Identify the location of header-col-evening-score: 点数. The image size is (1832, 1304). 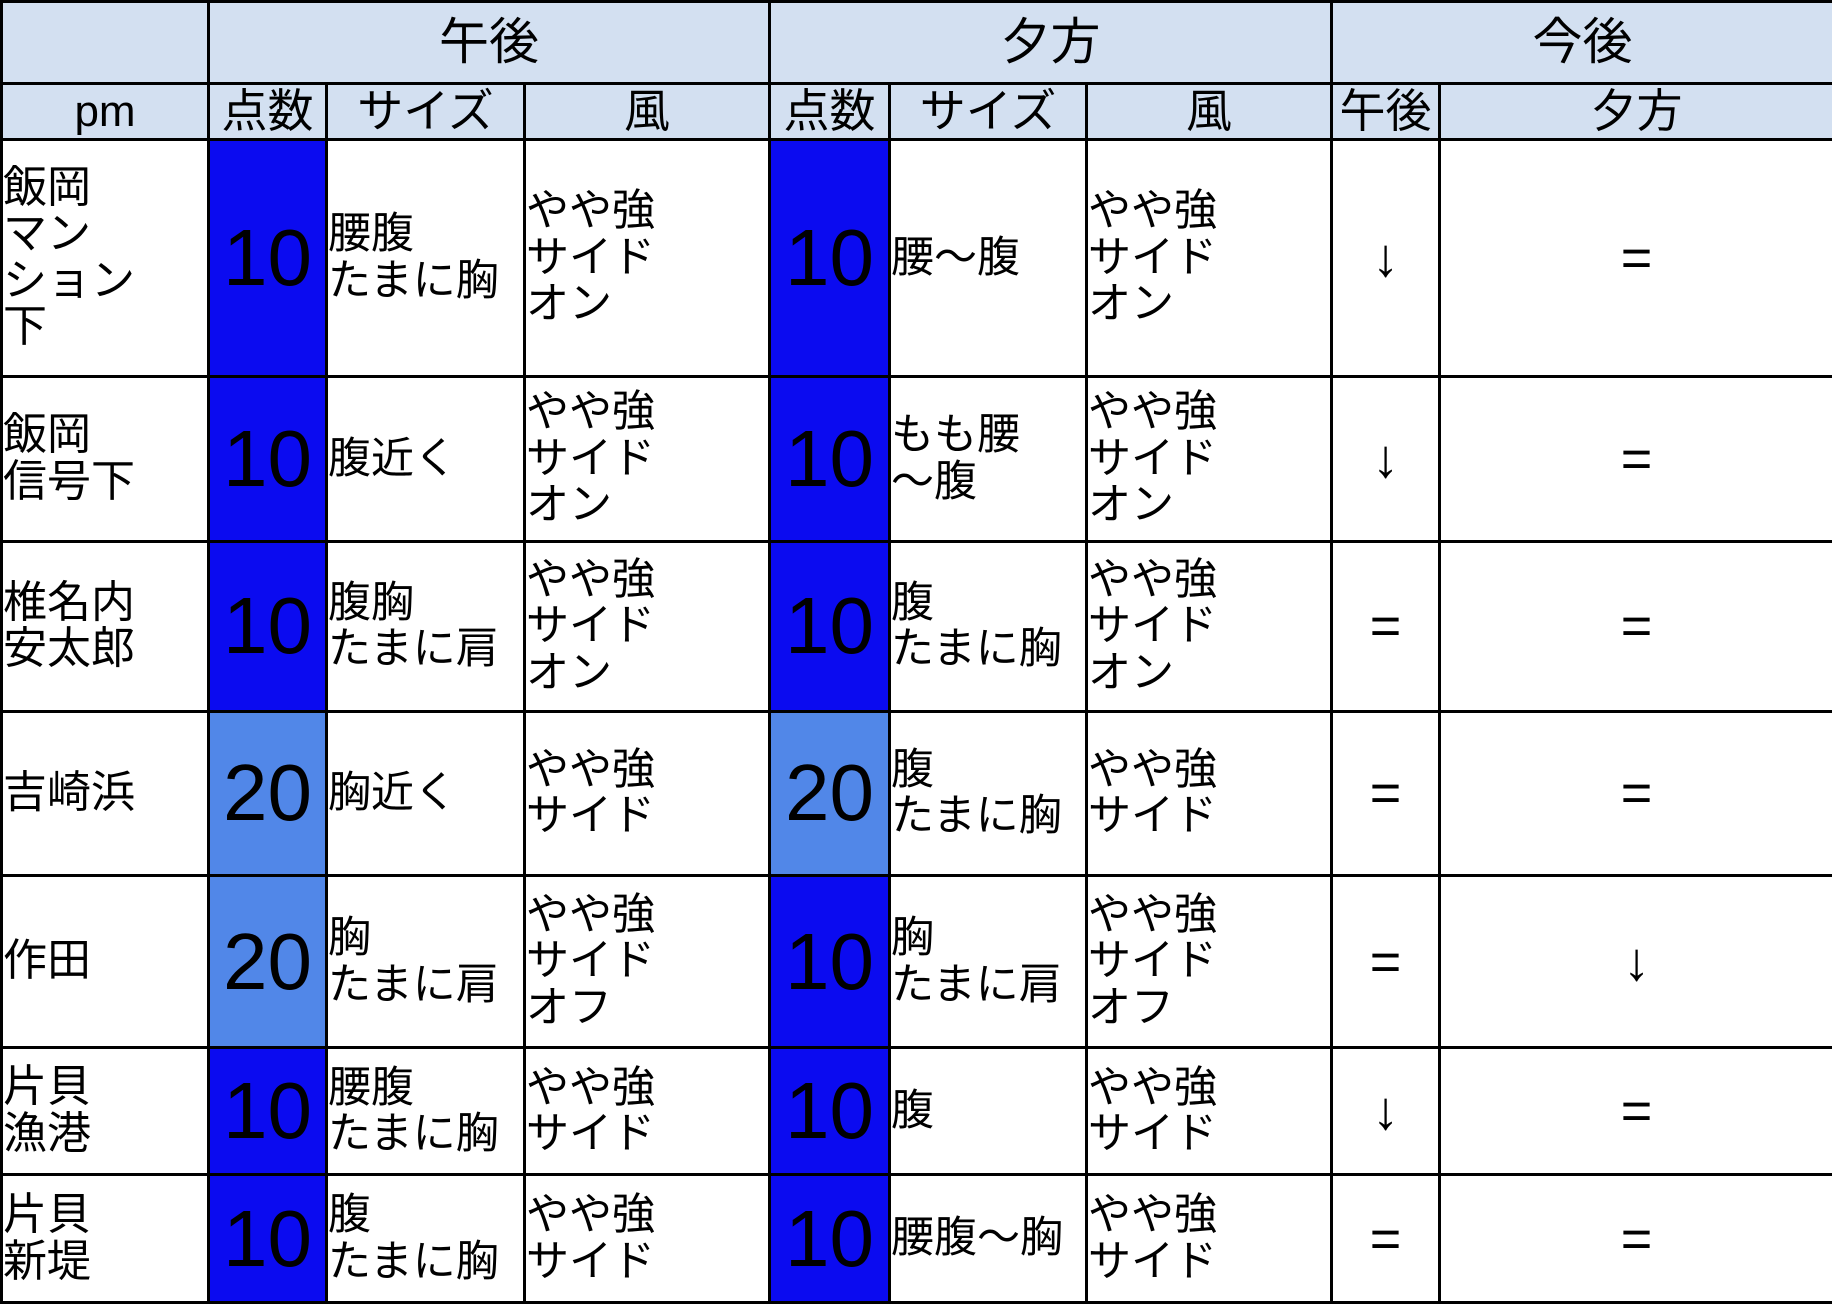
(830, 111).